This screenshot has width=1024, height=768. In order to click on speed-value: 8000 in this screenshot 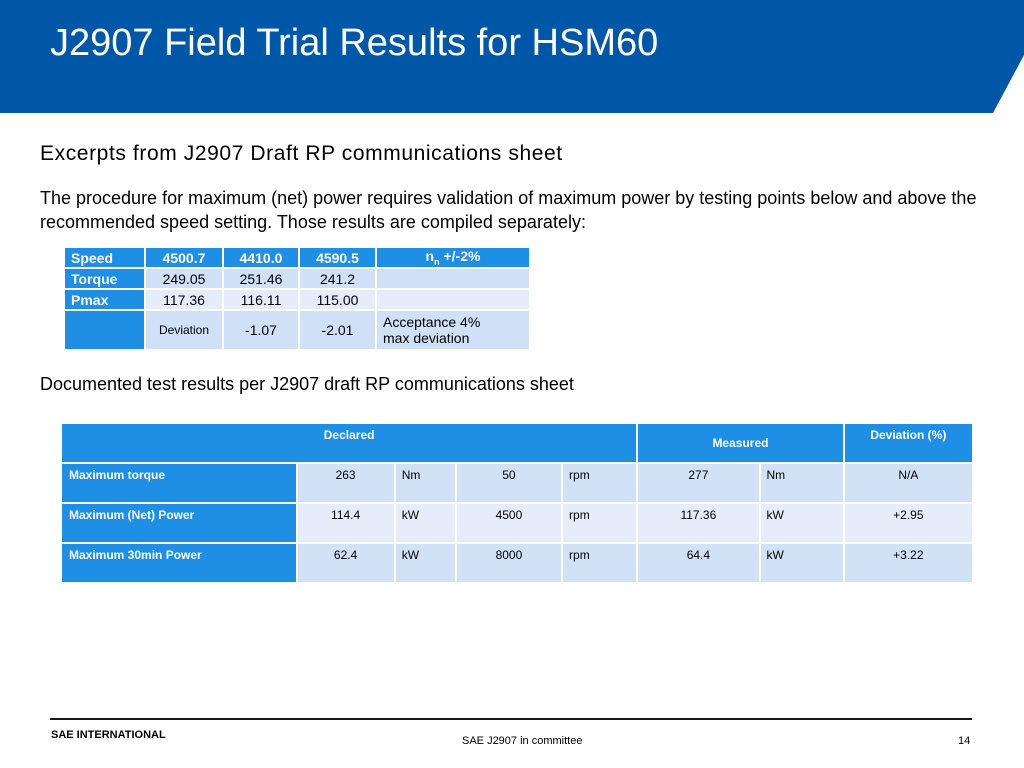, I will do `click(509, 563)`.